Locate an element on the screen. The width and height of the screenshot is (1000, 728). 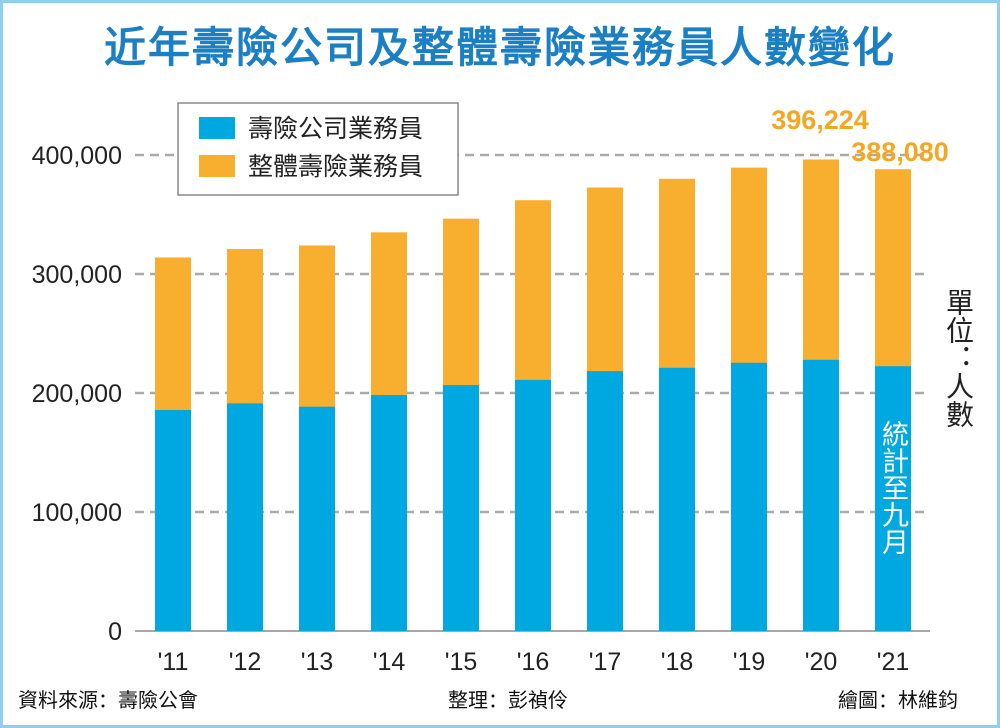
x-tick-label: '16 is located at coordinates (533, 662).